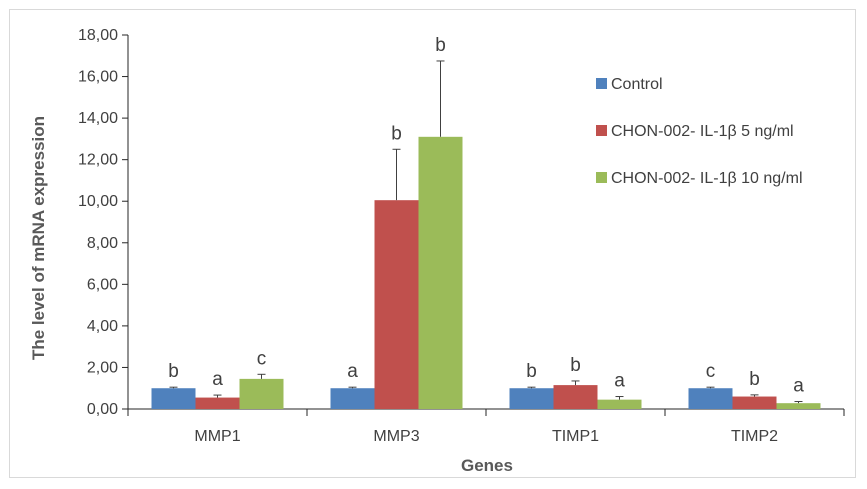 Image resolution: width=867 pixels, height=489 pixels. Describe the element at coordinates (98, 160) in the screenshot. I see `y-tick-label: 12,00` at that location.